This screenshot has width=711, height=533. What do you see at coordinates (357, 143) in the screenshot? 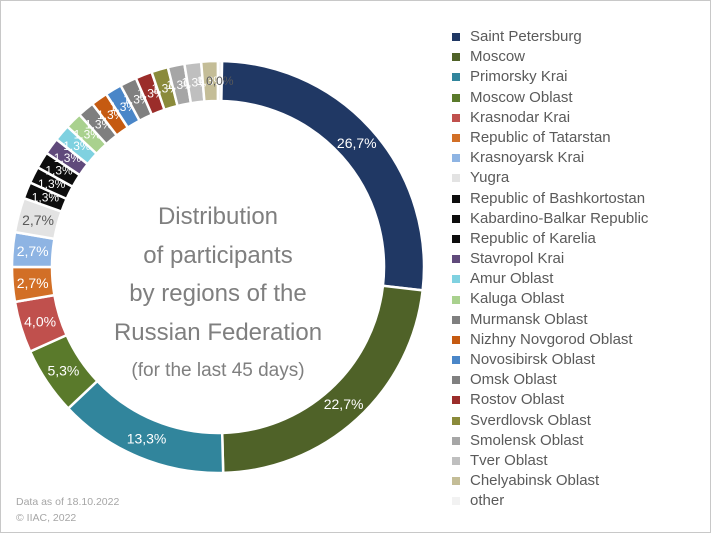
I see `data-label-saint-petersburg: 26,7%` at bounding box center [357, 143].